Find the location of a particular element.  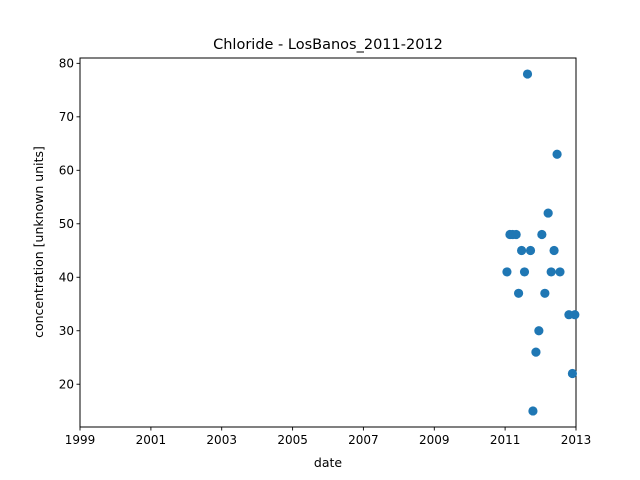

y-tick-label: 80 is located at coordinates (66, 64).